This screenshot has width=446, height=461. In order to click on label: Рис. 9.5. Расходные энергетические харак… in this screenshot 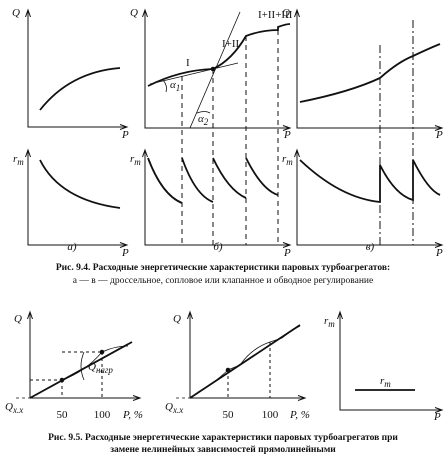, I will do `click(223, 437)`.